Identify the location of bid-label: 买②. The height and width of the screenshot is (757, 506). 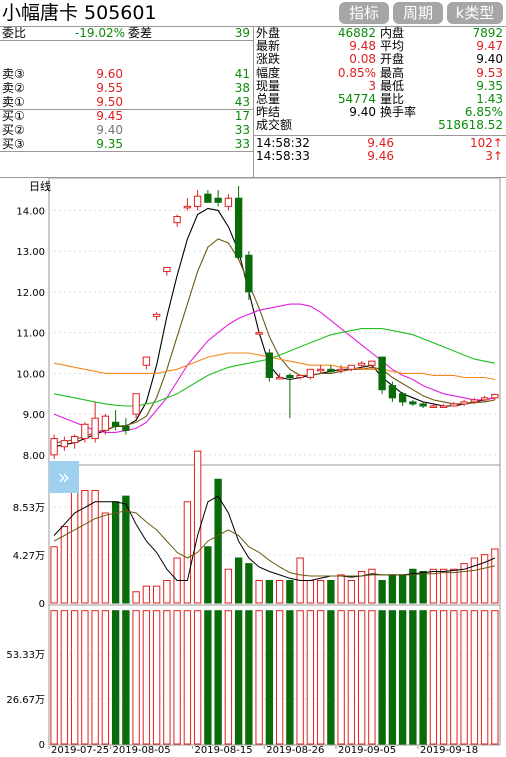
(13, 130).